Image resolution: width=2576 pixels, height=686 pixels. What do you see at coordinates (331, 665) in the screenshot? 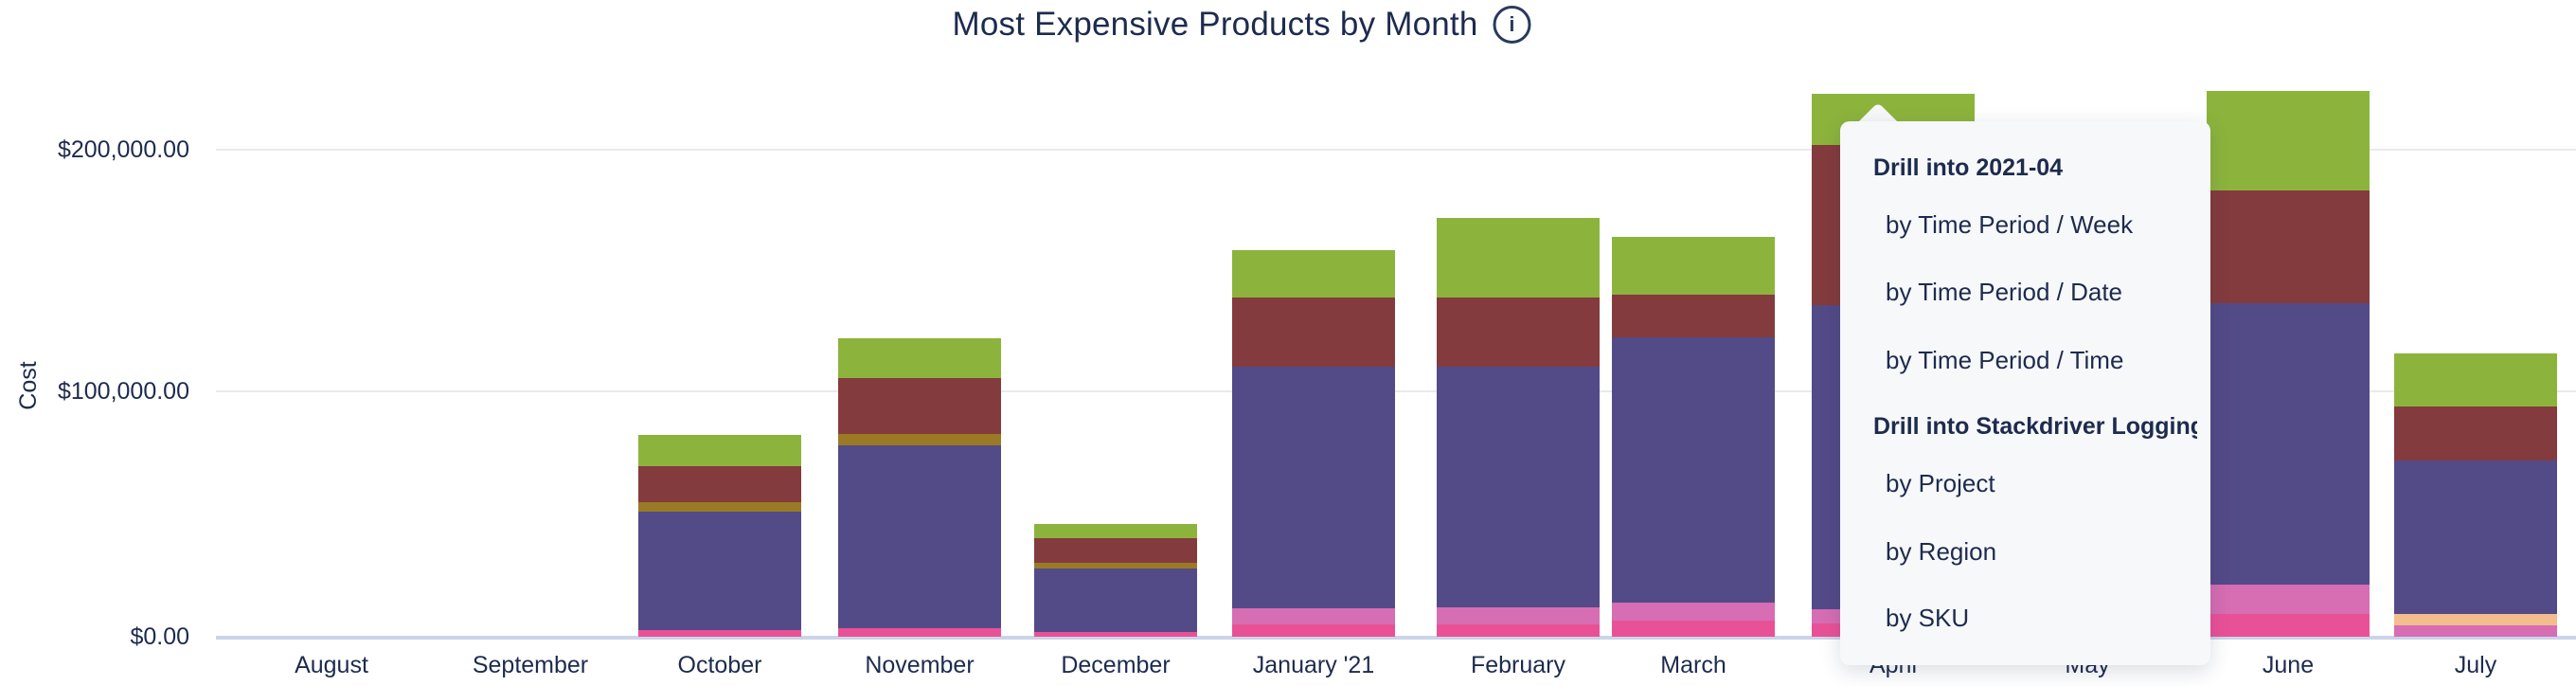
I see `x-tick-label-august: August` at bounding box center [331, 665].